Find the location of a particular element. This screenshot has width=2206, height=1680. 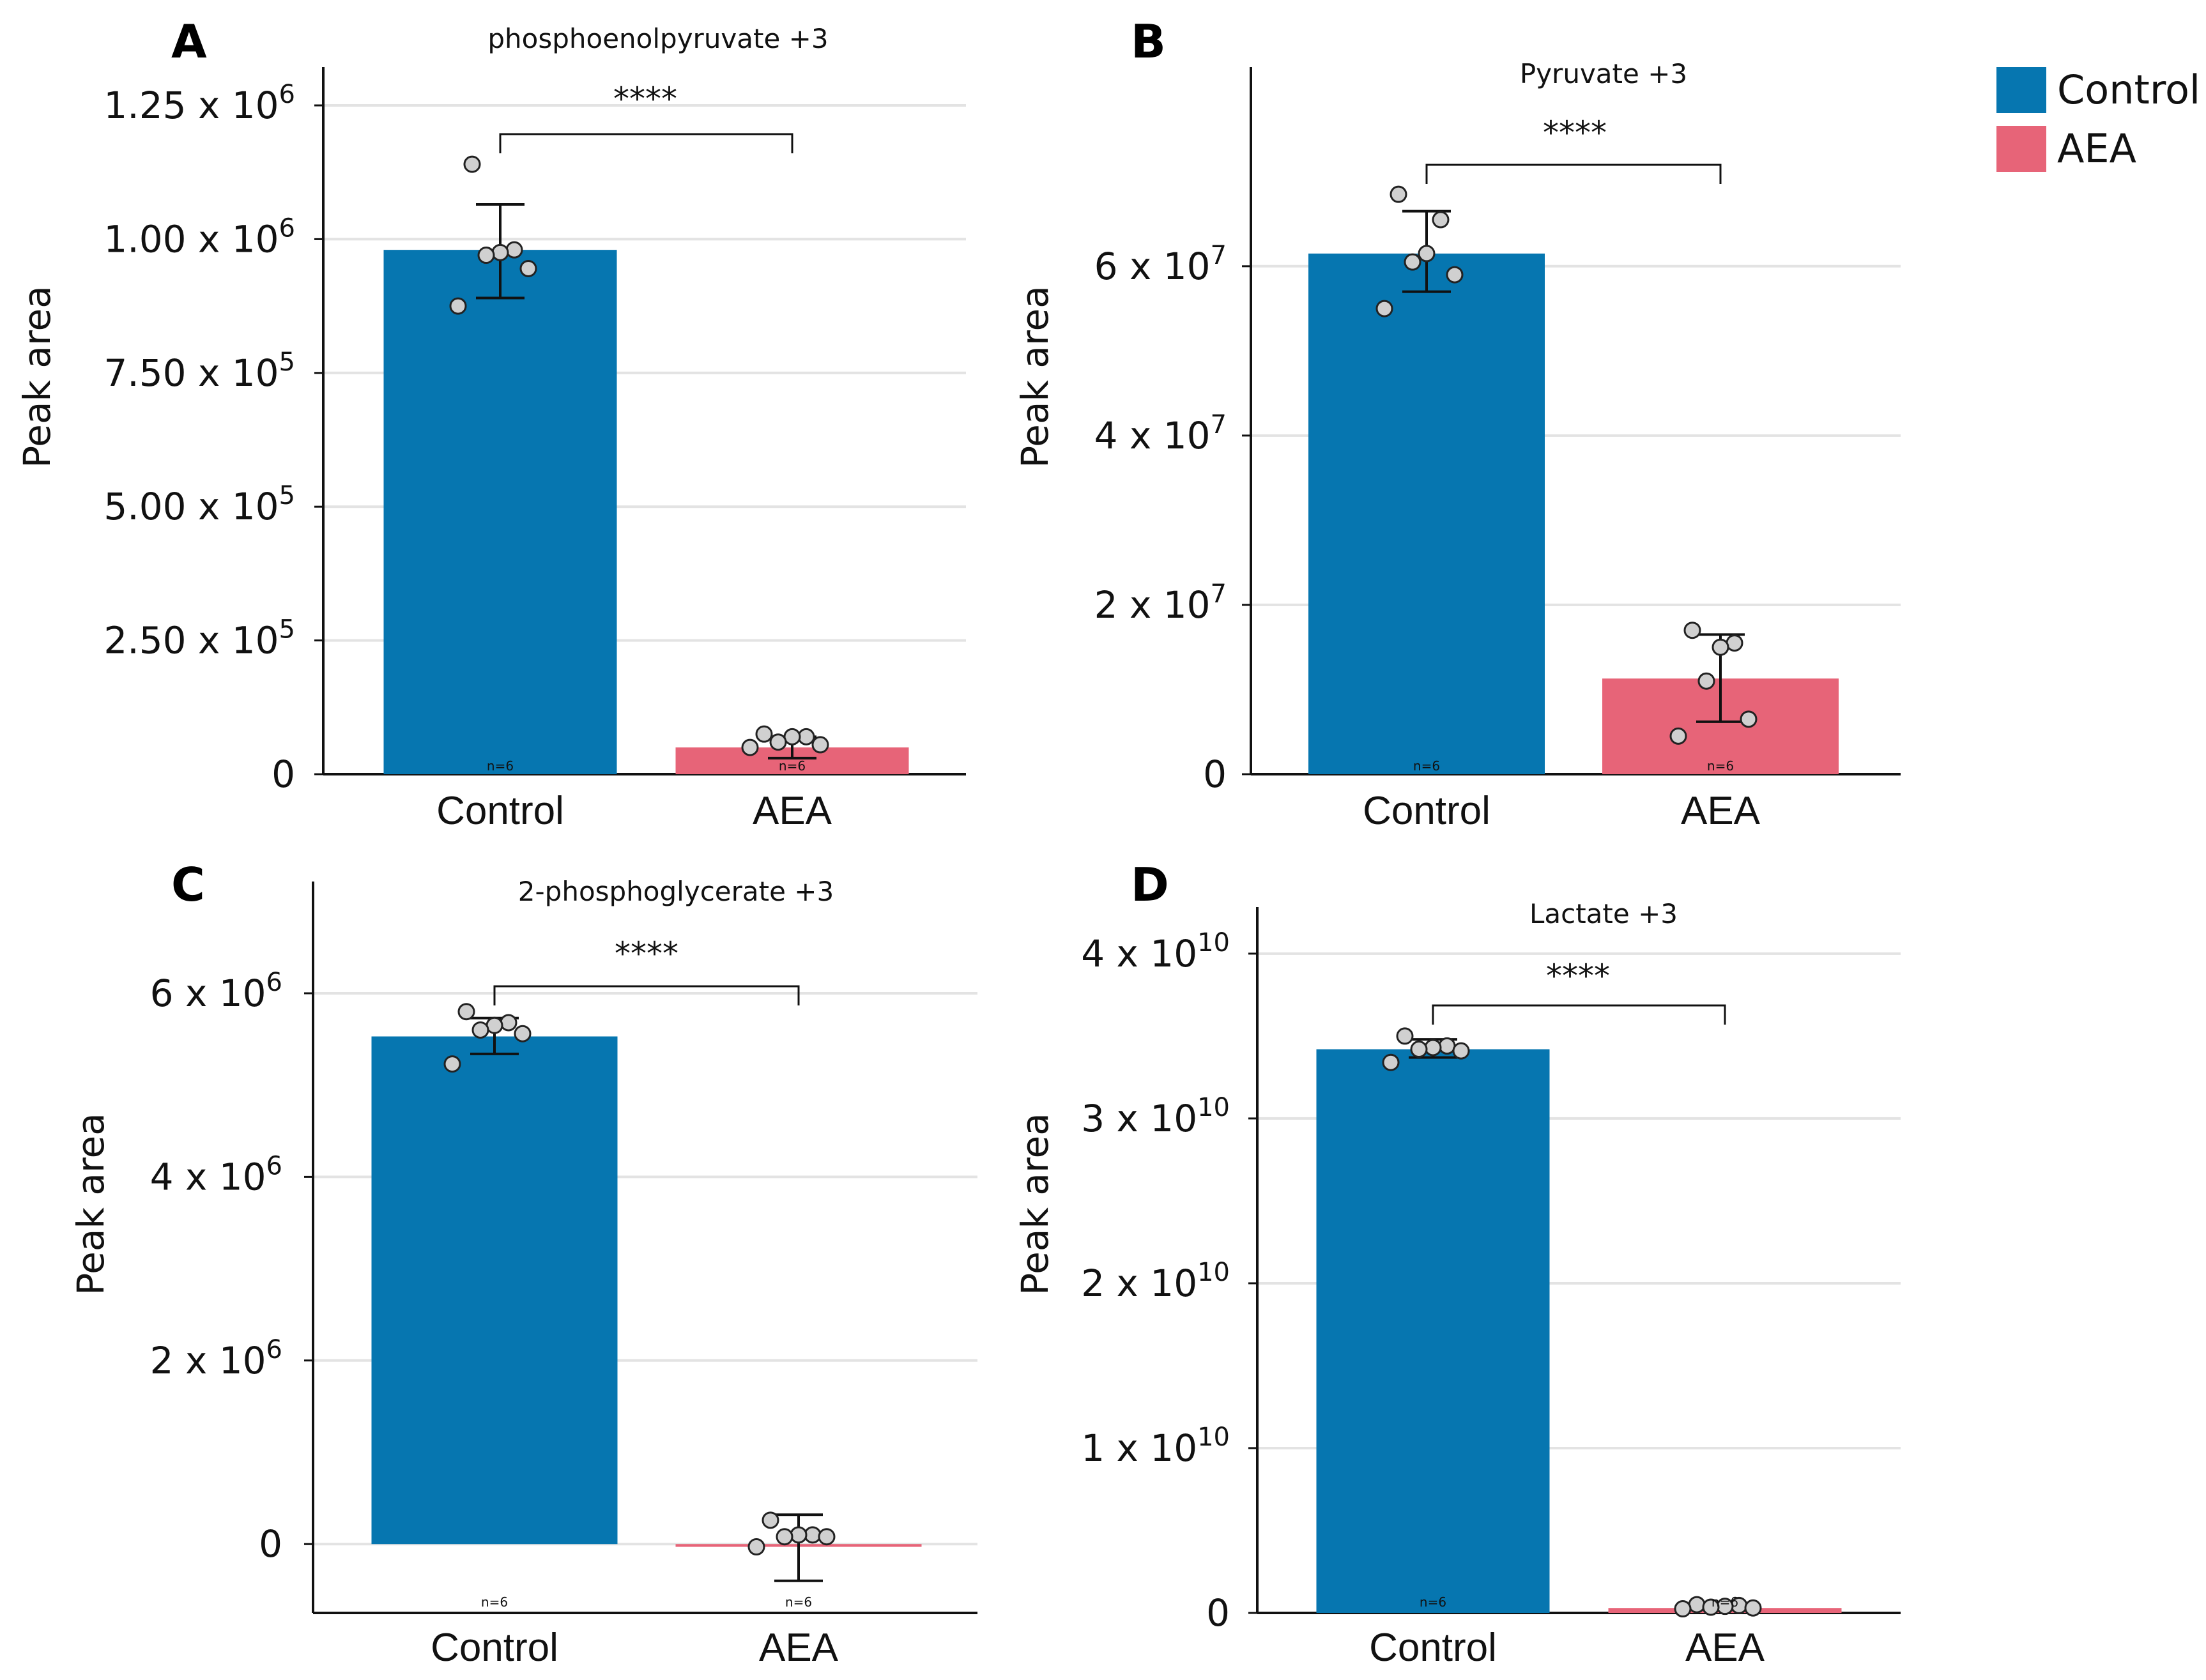

y-tick-label: 5.00 x 10⁵ is located at coordinates (199, 504).